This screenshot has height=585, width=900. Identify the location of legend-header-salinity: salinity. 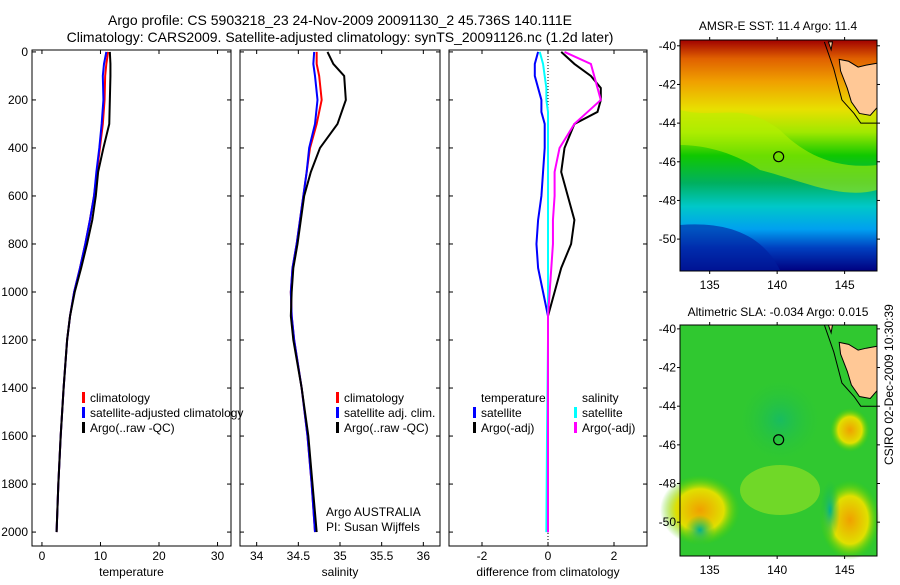
(600, 398).